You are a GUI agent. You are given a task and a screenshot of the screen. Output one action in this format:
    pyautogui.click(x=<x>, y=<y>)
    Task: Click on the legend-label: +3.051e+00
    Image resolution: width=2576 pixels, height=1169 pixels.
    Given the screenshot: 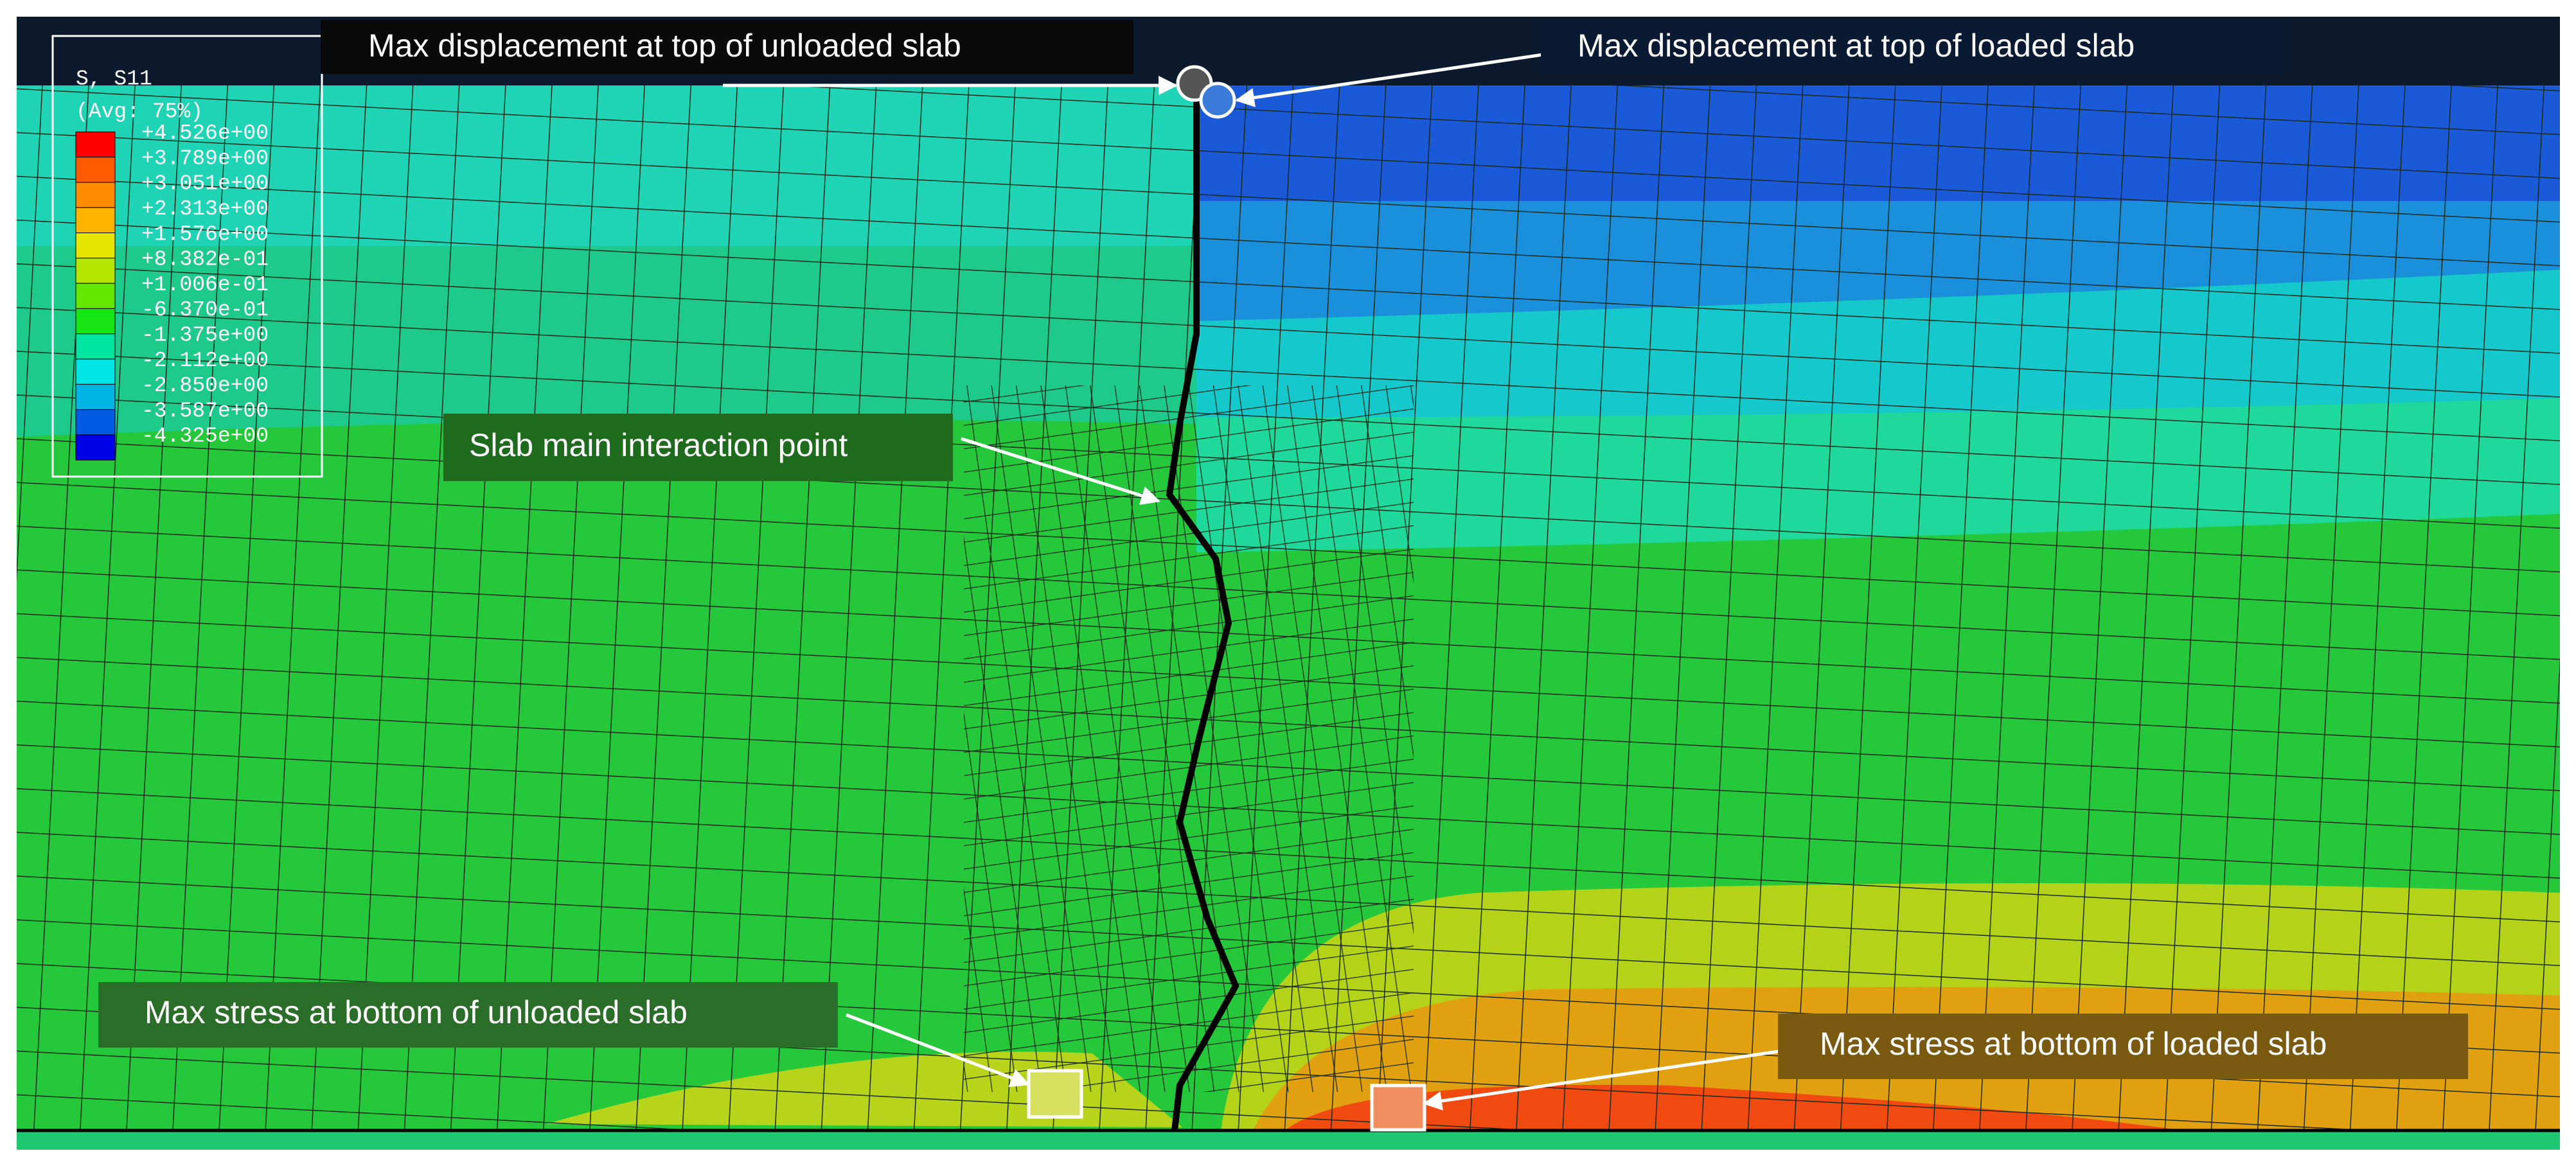 What is the action you would take?
    pyautogui.click(x=205, y=184)
    